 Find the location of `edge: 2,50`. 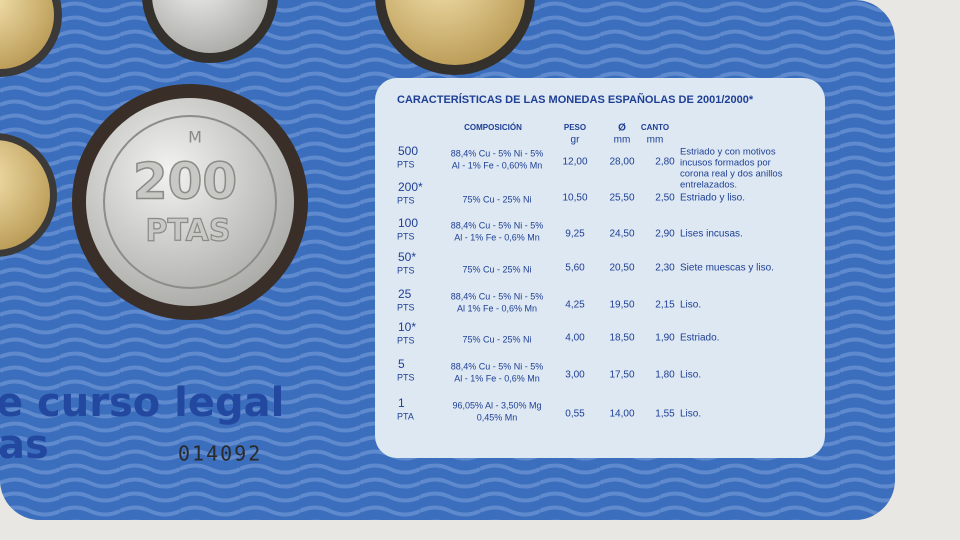

edge: 2,50 is located at coordinates (665, 198).